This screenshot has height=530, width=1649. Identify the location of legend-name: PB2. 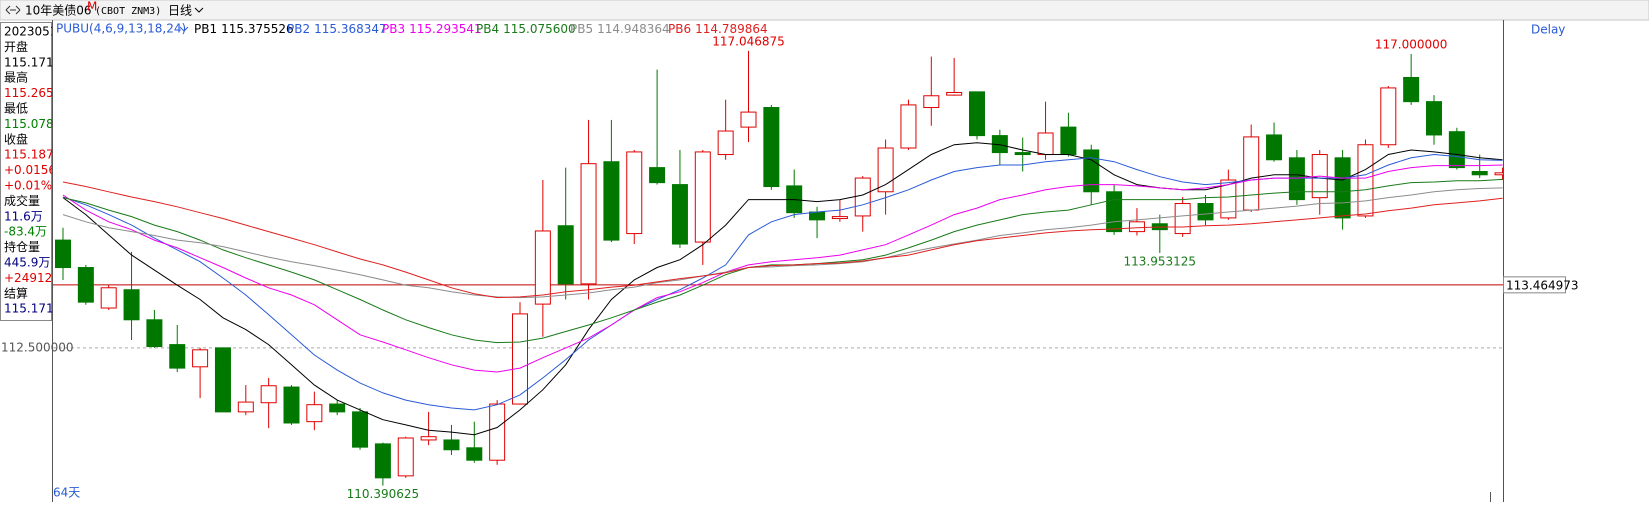
(298, 29).